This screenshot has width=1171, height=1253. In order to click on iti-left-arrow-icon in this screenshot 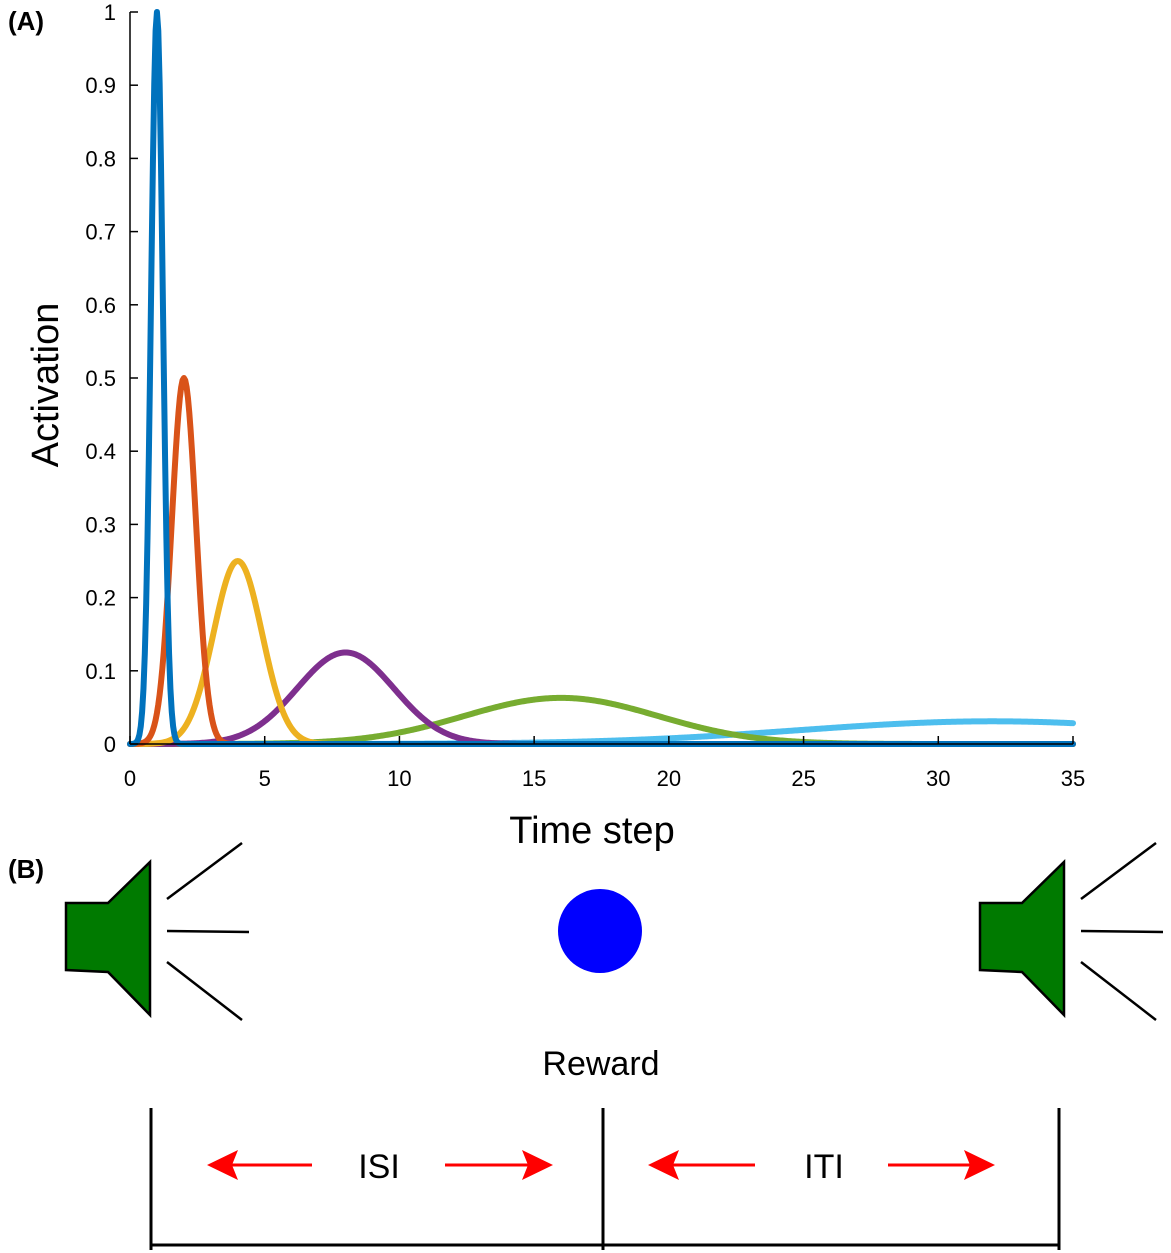, I will do `click(663, 1165)`.